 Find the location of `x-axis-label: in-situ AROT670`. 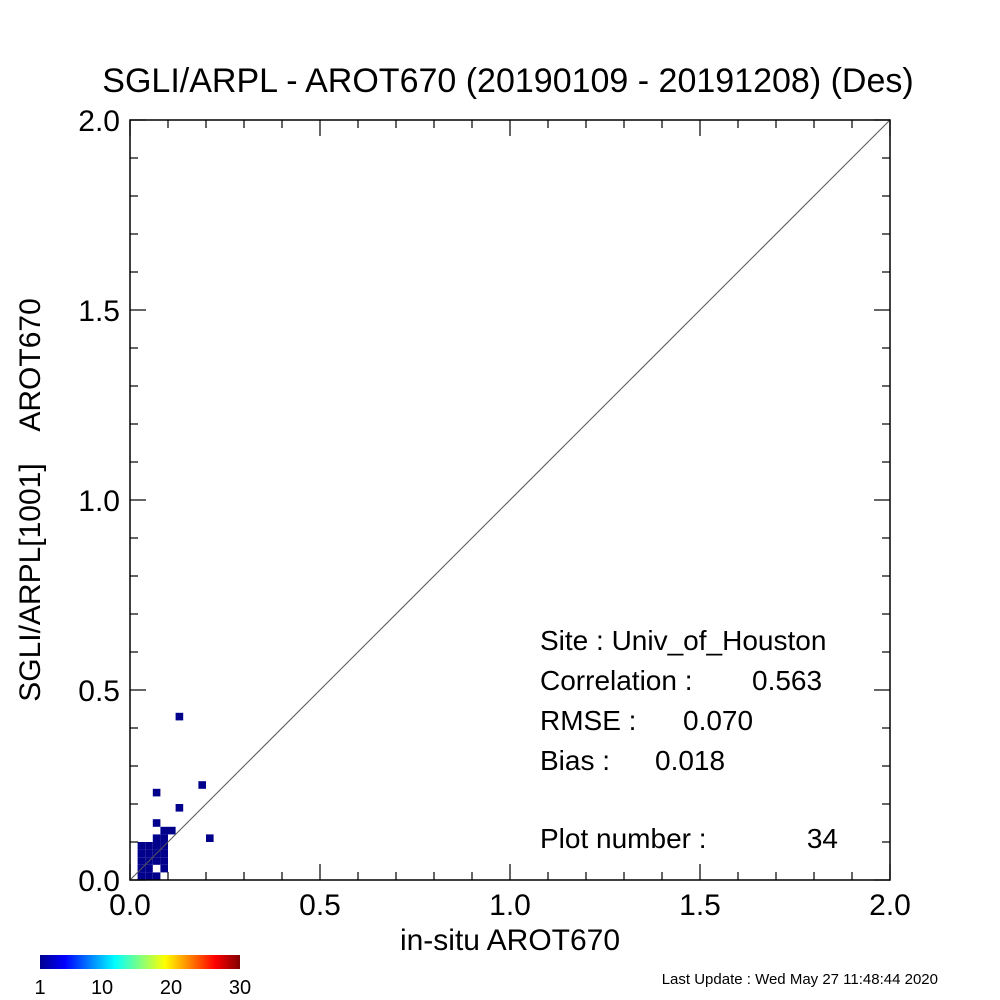

x-axis-label: in-situ AROT670 is located at coordinates (510, 940).